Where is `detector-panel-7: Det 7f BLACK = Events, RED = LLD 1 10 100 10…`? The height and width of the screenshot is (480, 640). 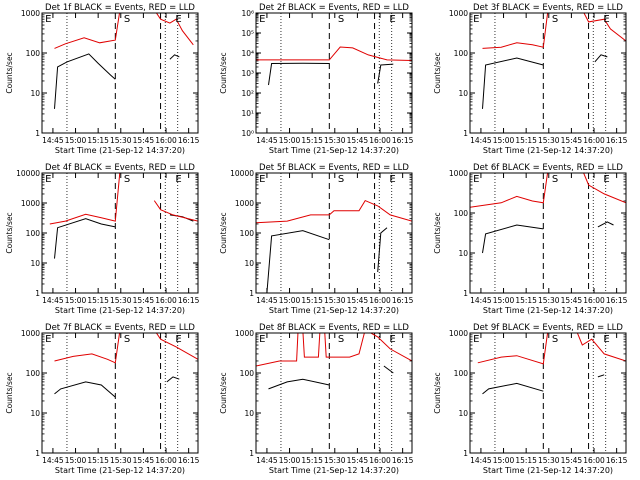 detector-panel-7: Det 7f BLACK = Events, RED = LLD 1 10 100 10… is located at coordinates (102, 399).